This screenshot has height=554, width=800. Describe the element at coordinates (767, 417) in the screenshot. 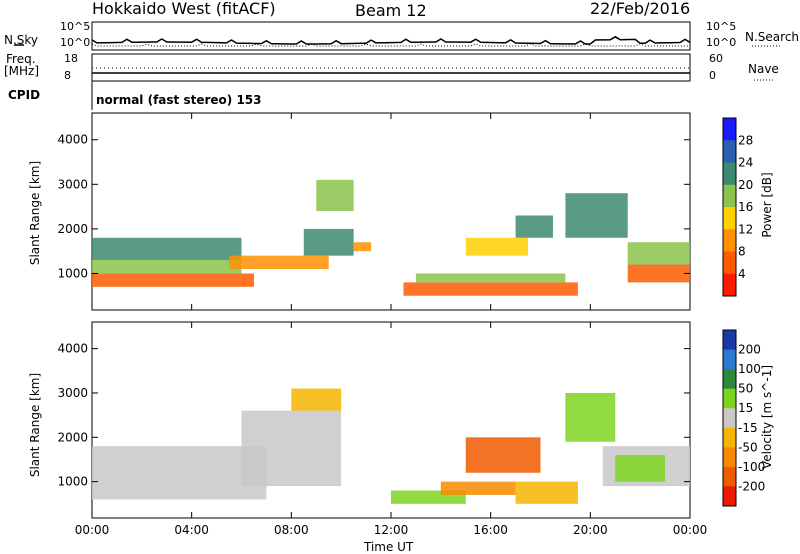

I see `velocity-scale-label: Velocity [m s^-1]` at that location.